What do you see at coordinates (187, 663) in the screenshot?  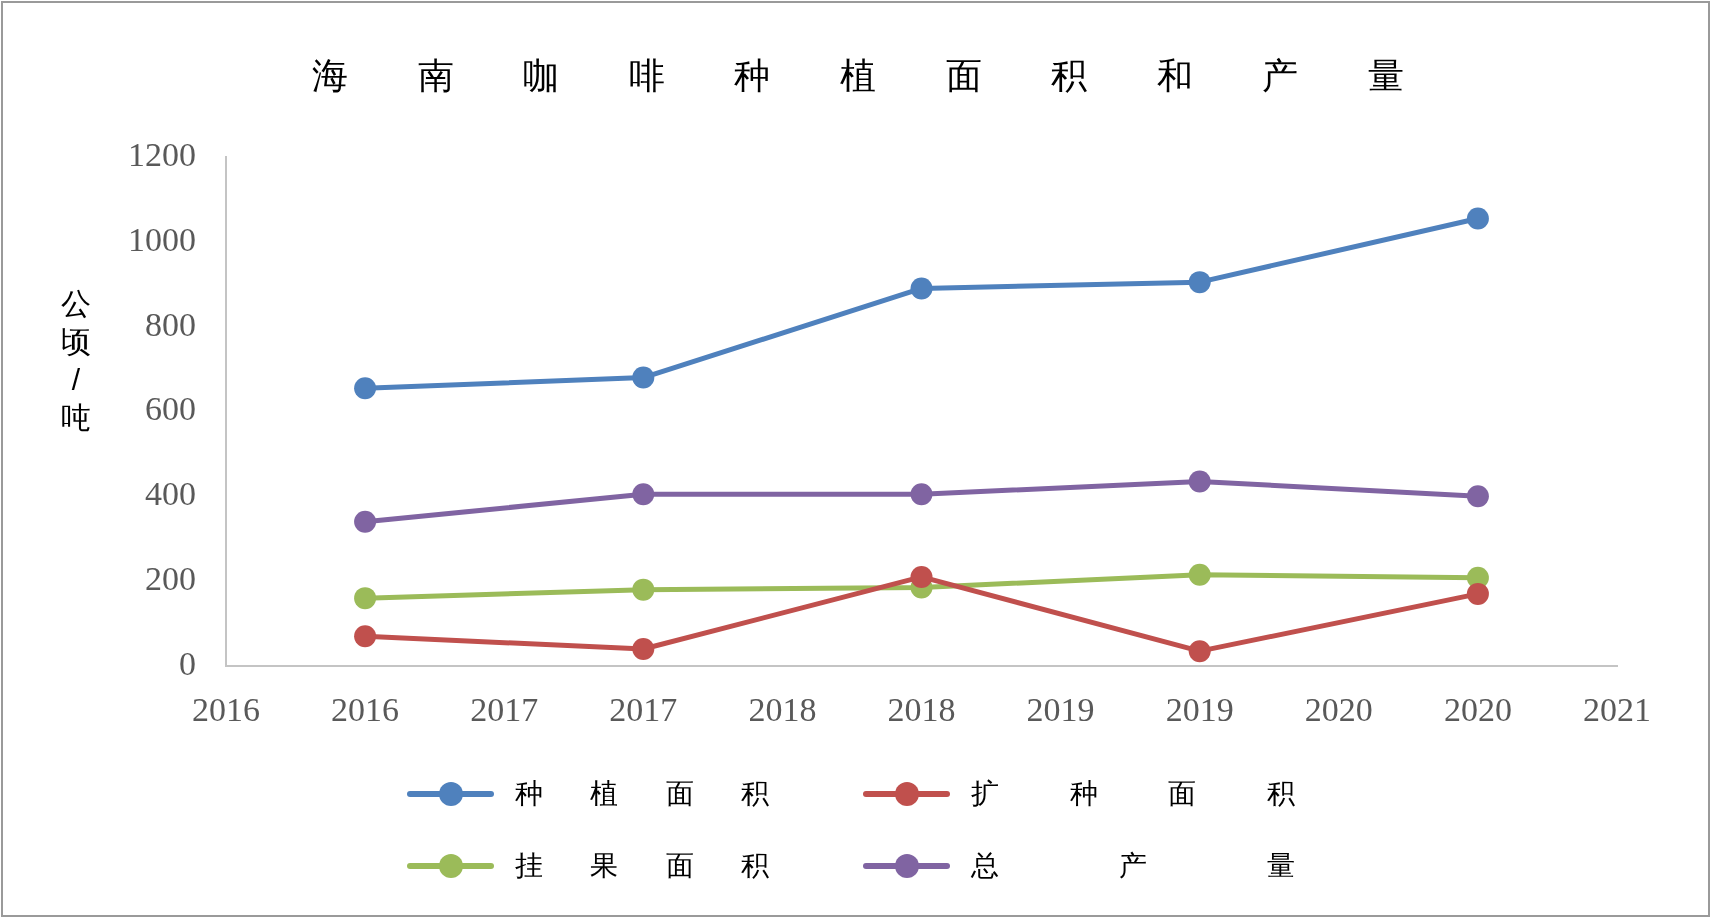 I see `y-tick-label: 0` at bounding box center [187, 663].